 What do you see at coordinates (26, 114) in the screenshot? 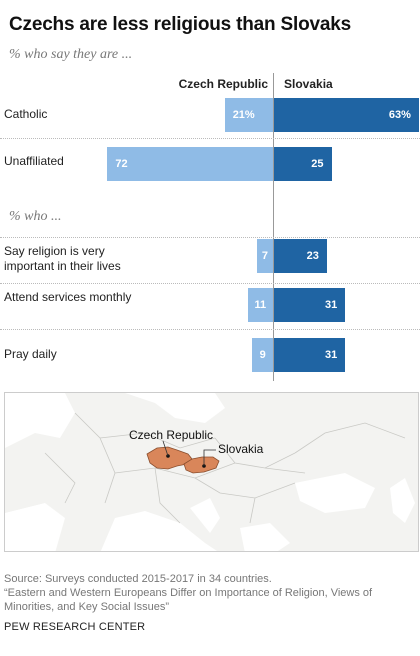
I see `row-label: Catholic` at bounding box center [26, 114].